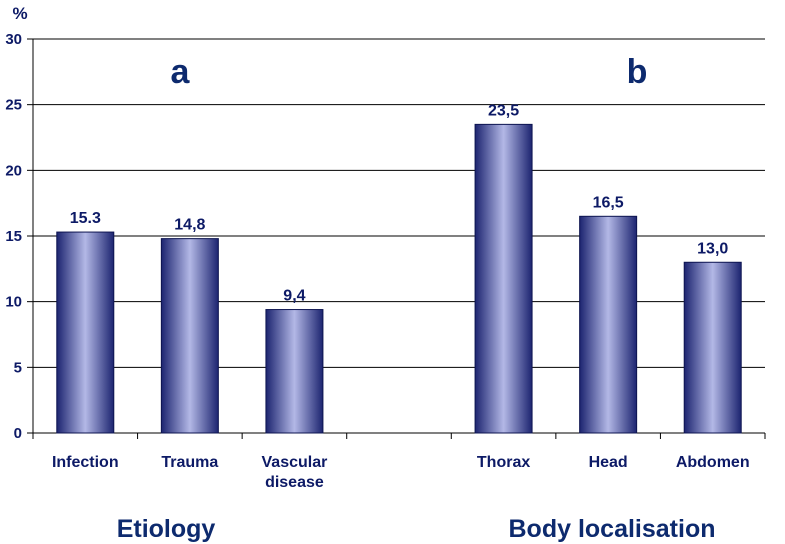  What do you see at coordinates (19, 13) in the screenshot?
I see `y-axis-unit: %` at bounding box center [19, 13].